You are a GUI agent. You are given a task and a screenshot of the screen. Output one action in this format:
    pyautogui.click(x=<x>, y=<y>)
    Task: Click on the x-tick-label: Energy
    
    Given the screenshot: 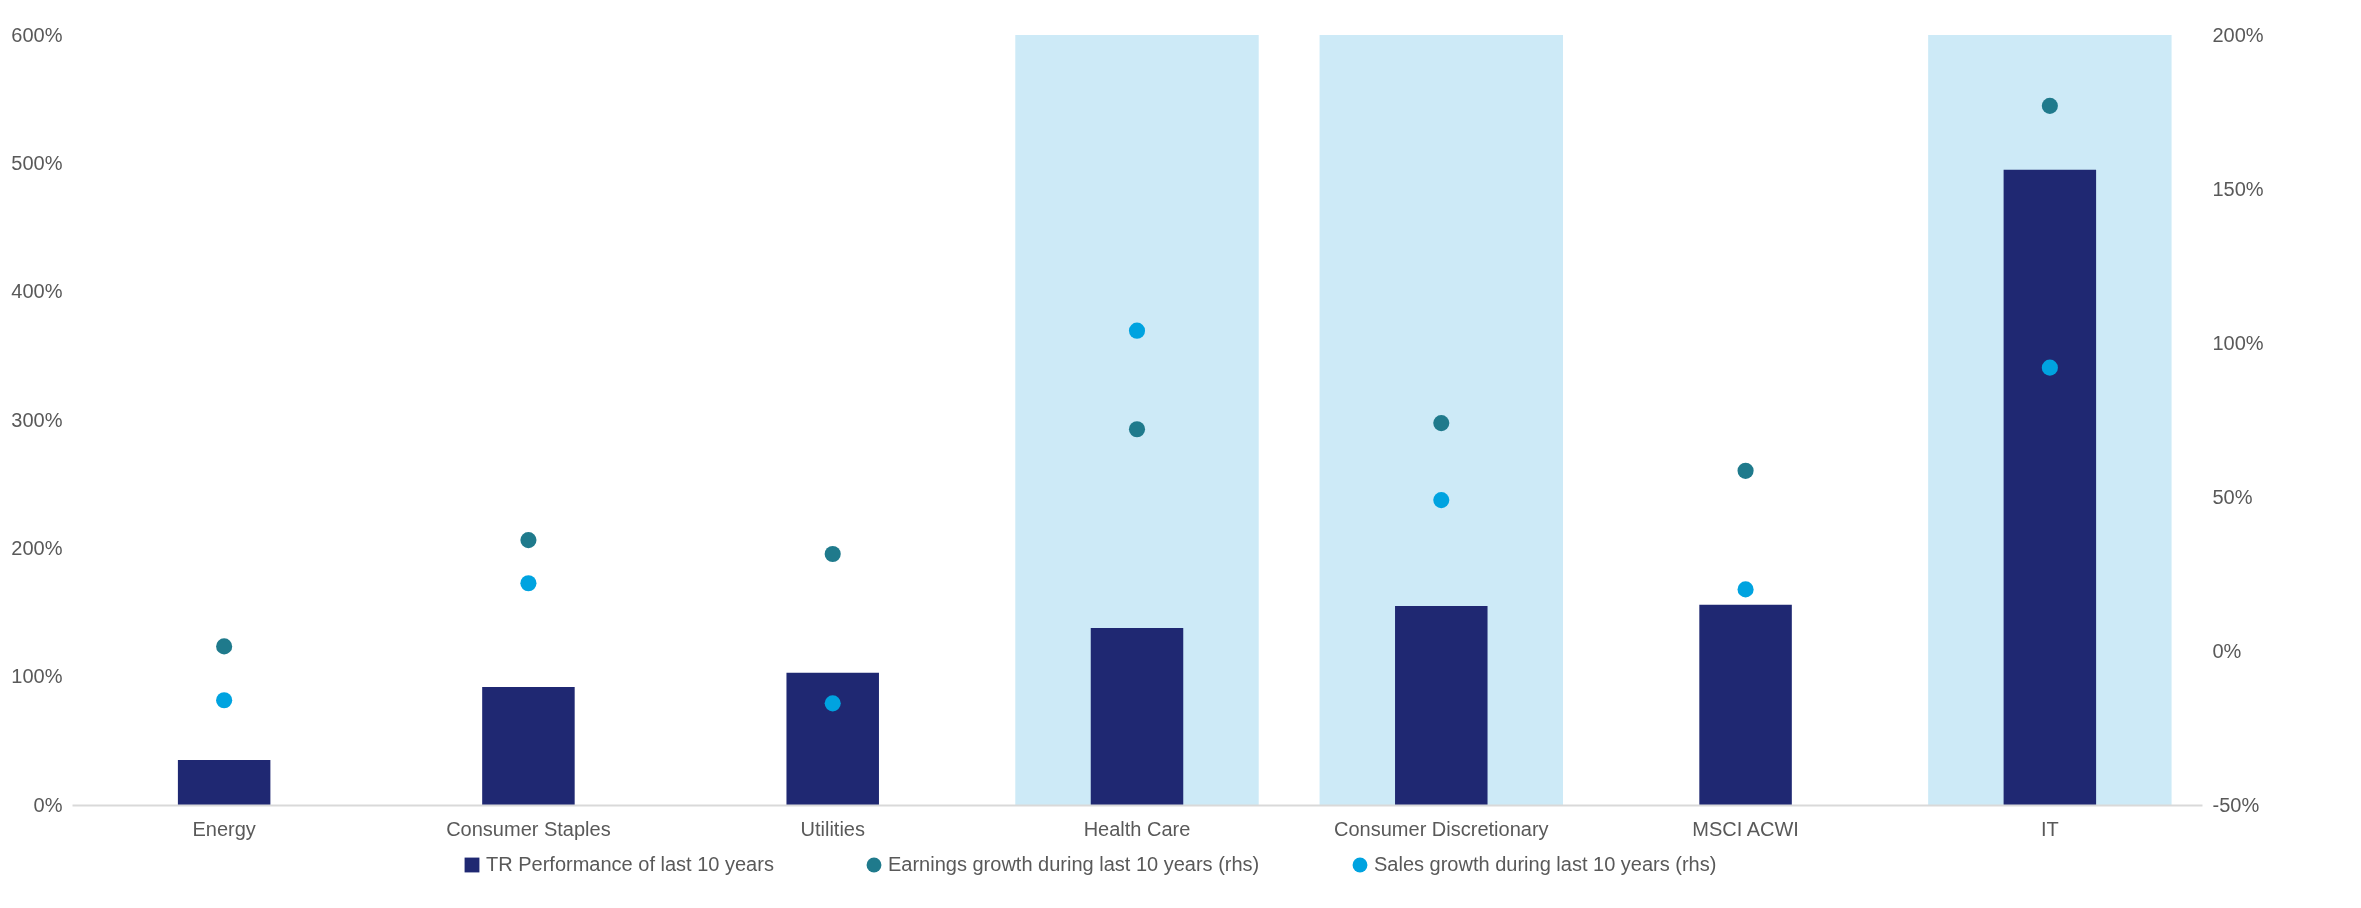 What is the action you would take?
    pyautogui.click(x=224, y=828)
    